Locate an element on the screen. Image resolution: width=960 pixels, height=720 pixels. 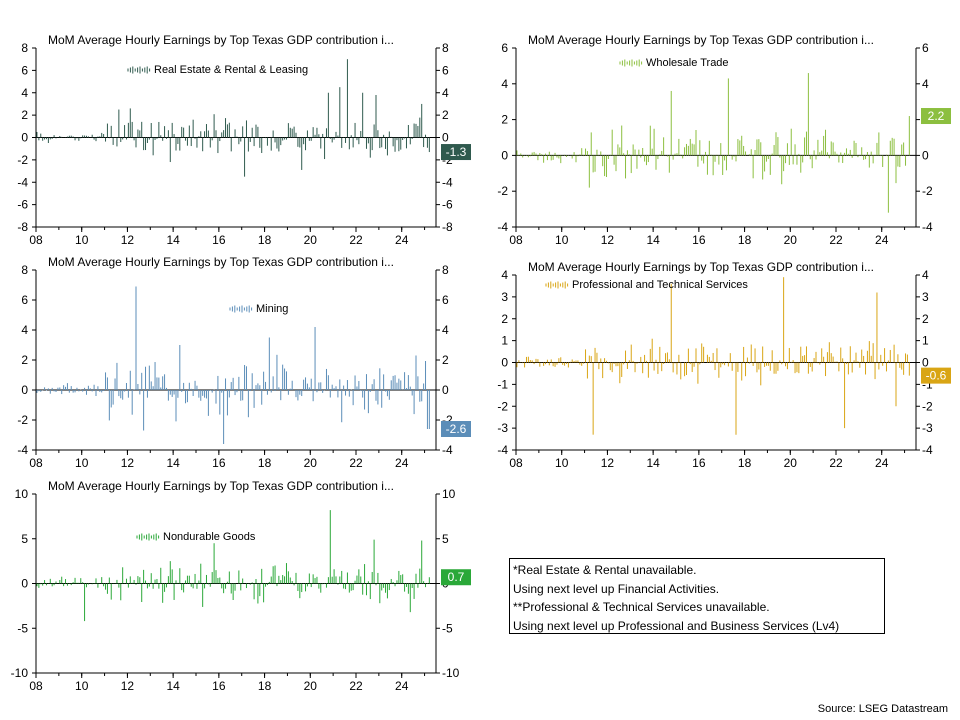
legend: Mining is located at coordinates (258, 309).